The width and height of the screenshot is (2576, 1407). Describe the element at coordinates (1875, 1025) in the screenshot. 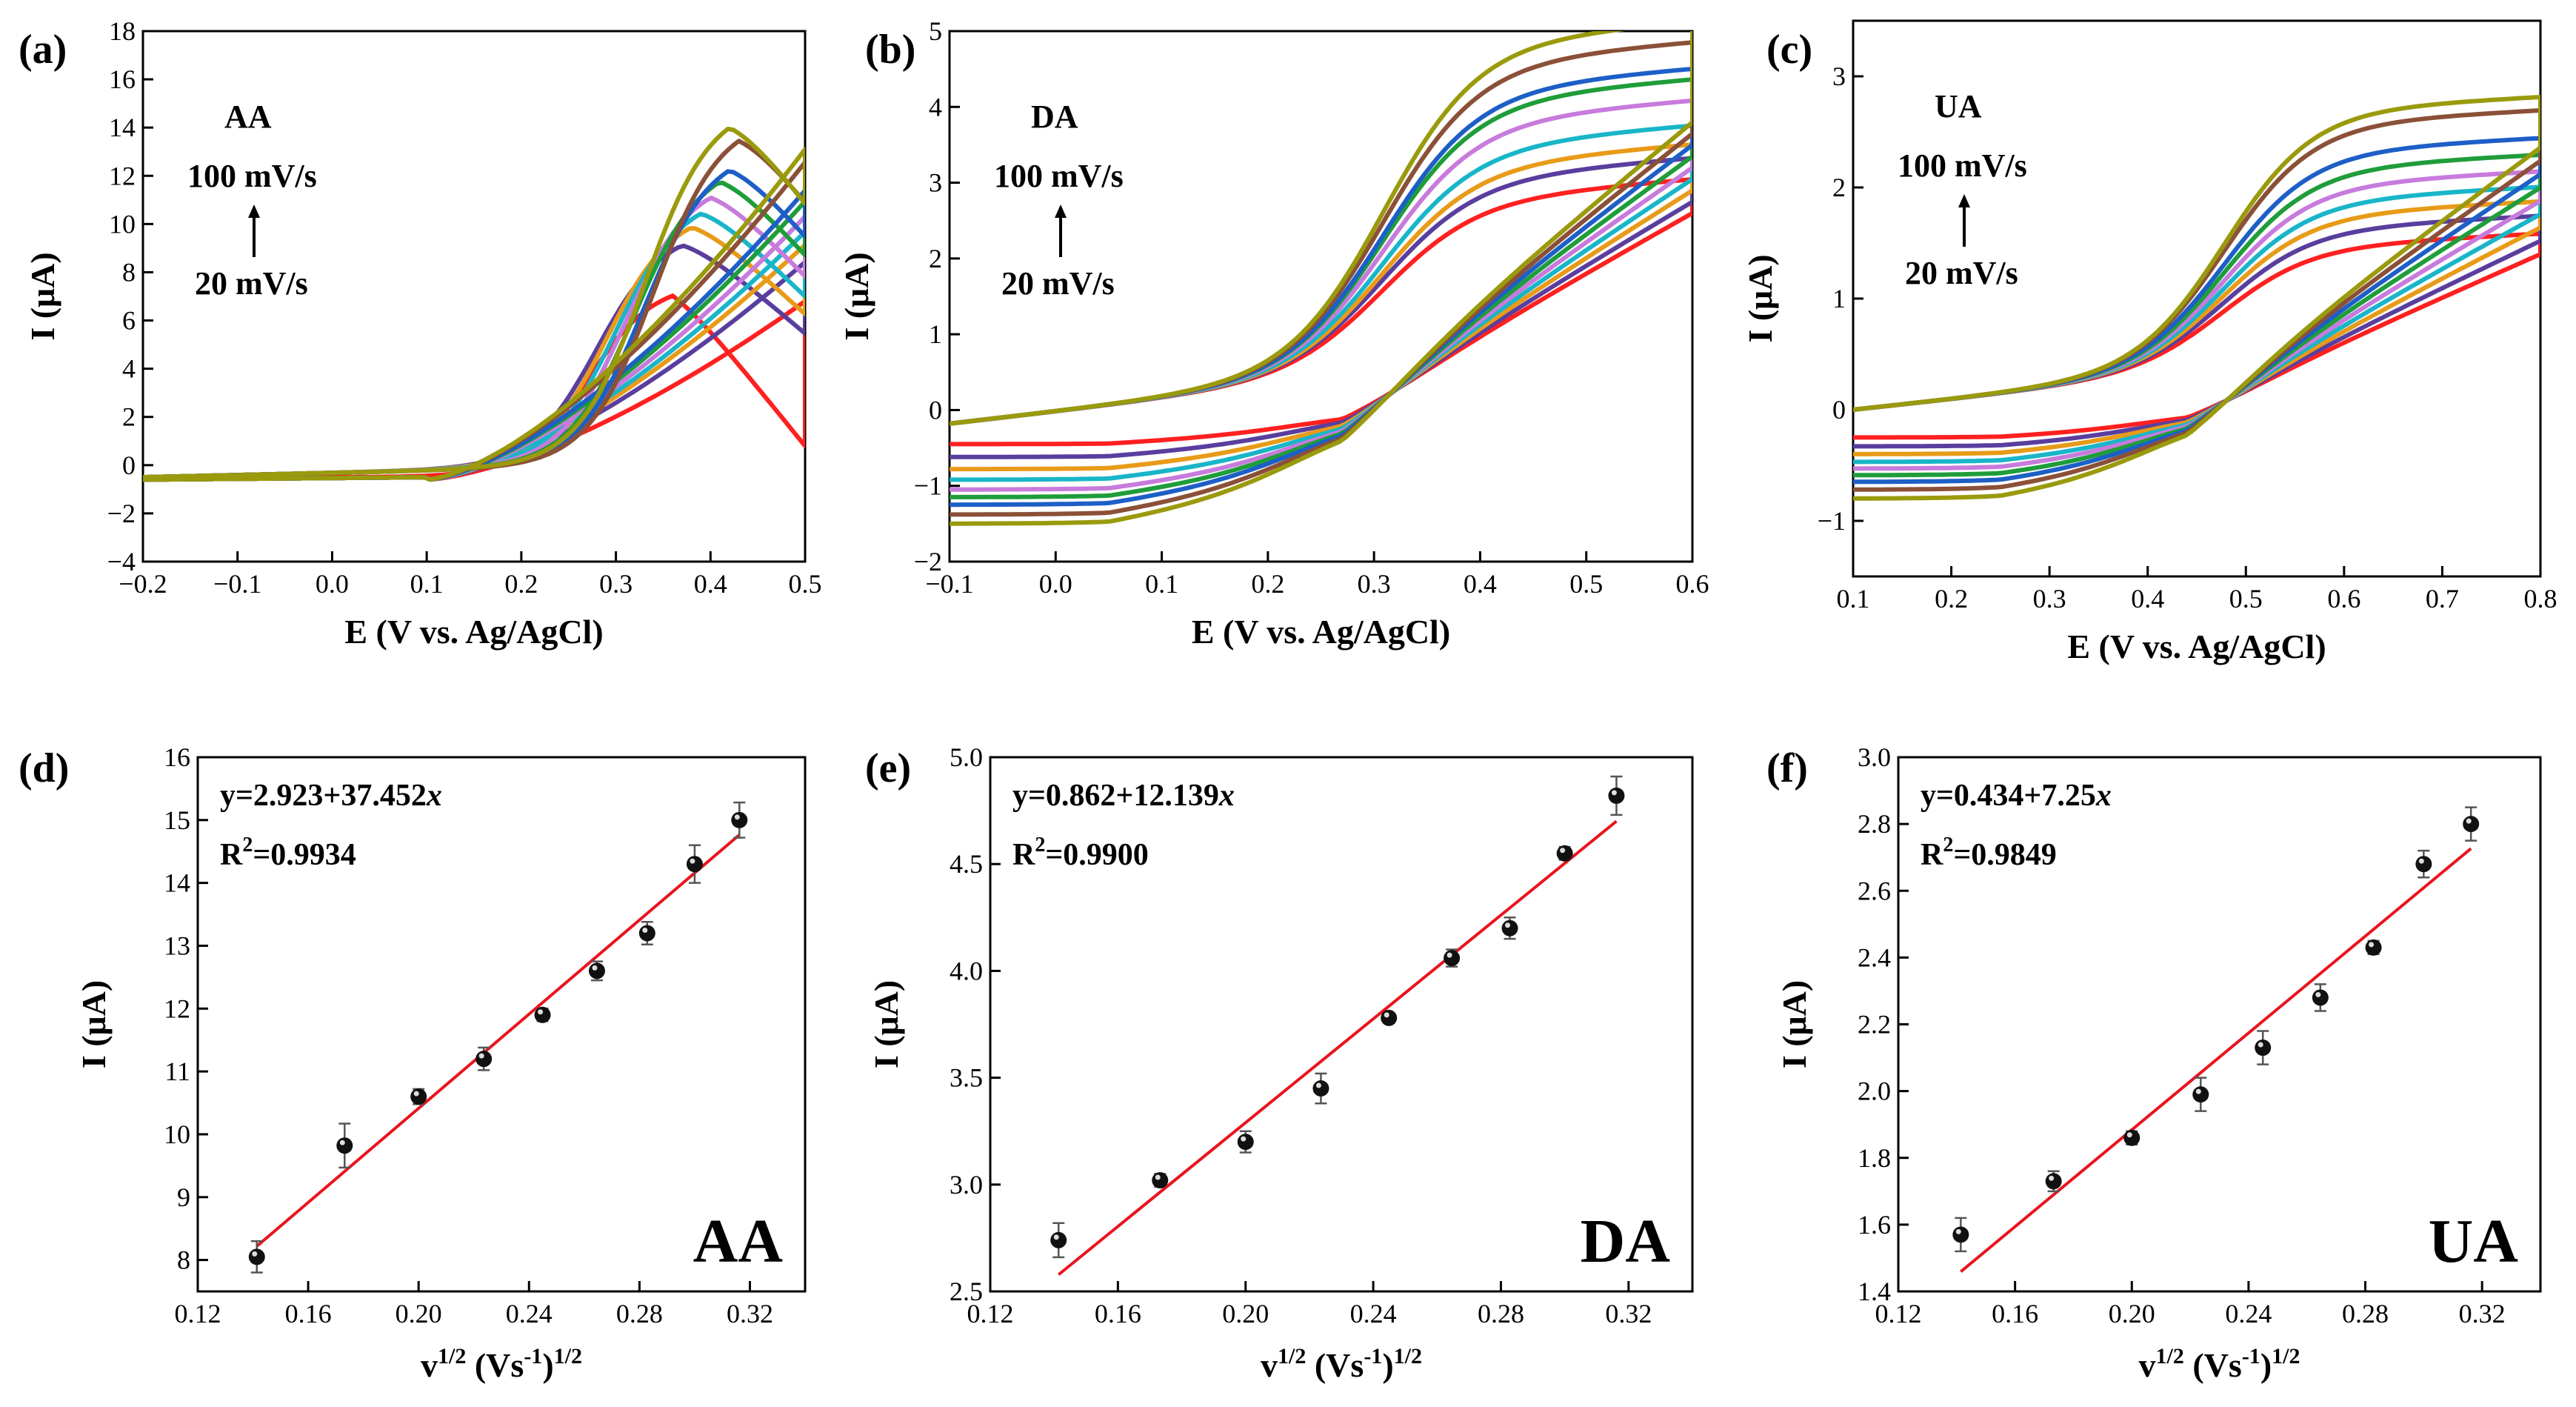

I see `y-tick-label: 2.2` at that location.